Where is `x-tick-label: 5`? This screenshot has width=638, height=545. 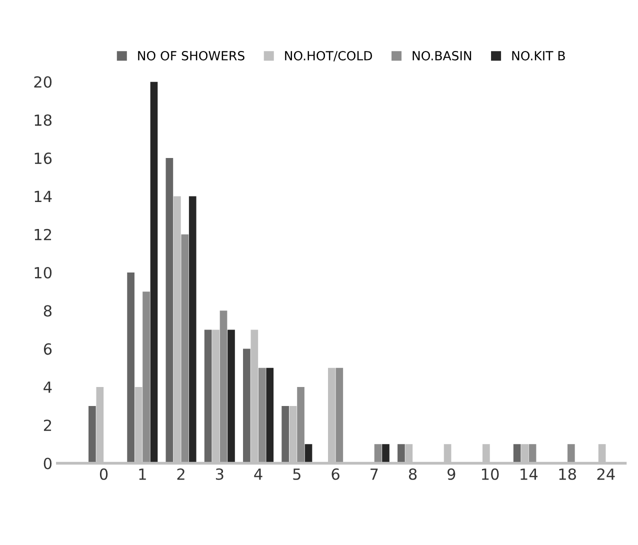
x-tick-label: 5 is located at coordinates (296, 474).